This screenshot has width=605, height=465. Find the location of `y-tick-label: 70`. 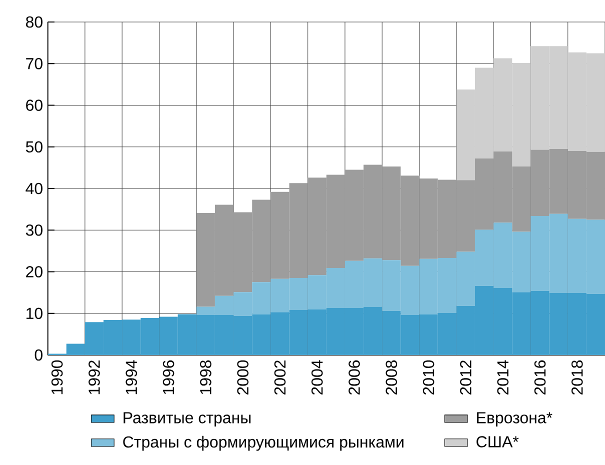

y-tick-label: 70 is located at coordinates (34, 64).